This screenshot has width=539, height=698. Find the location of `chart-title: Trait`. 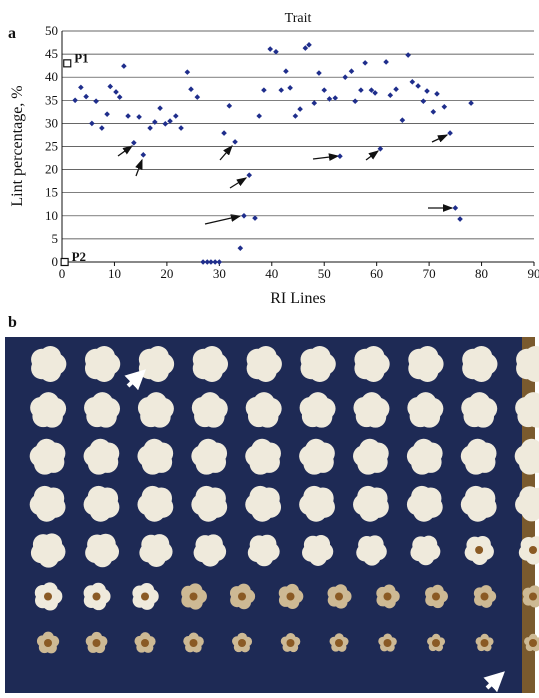

chart-title: Trait is located at coordinates (298, 18).